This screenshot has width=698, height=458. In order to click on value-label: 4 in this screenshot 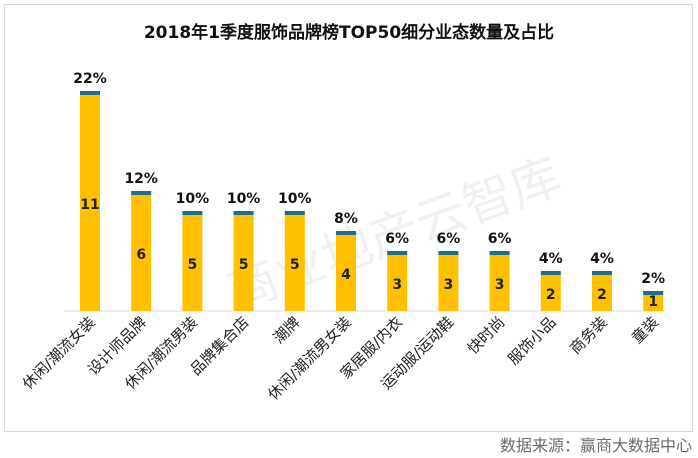, I will do `click(346, 275)`.